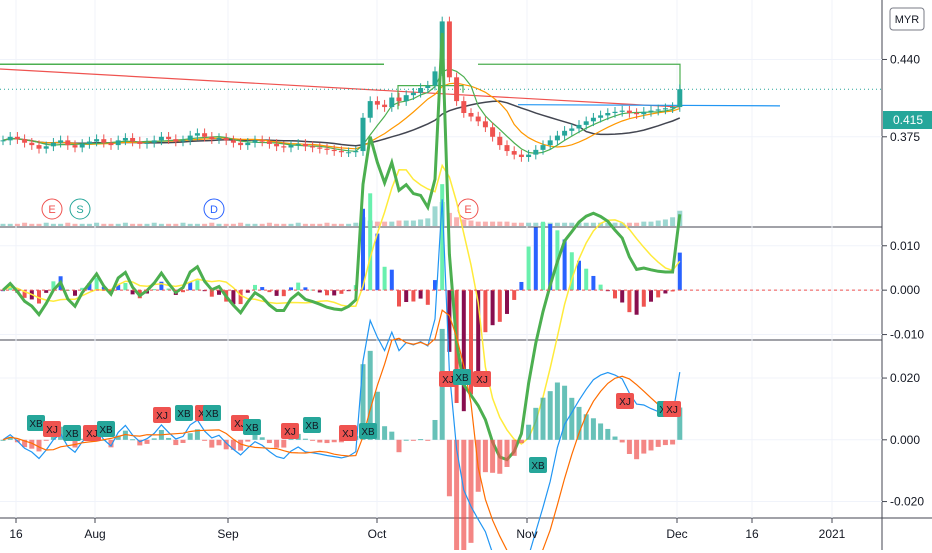  I want to click on currency-badge, so click(907, 19).